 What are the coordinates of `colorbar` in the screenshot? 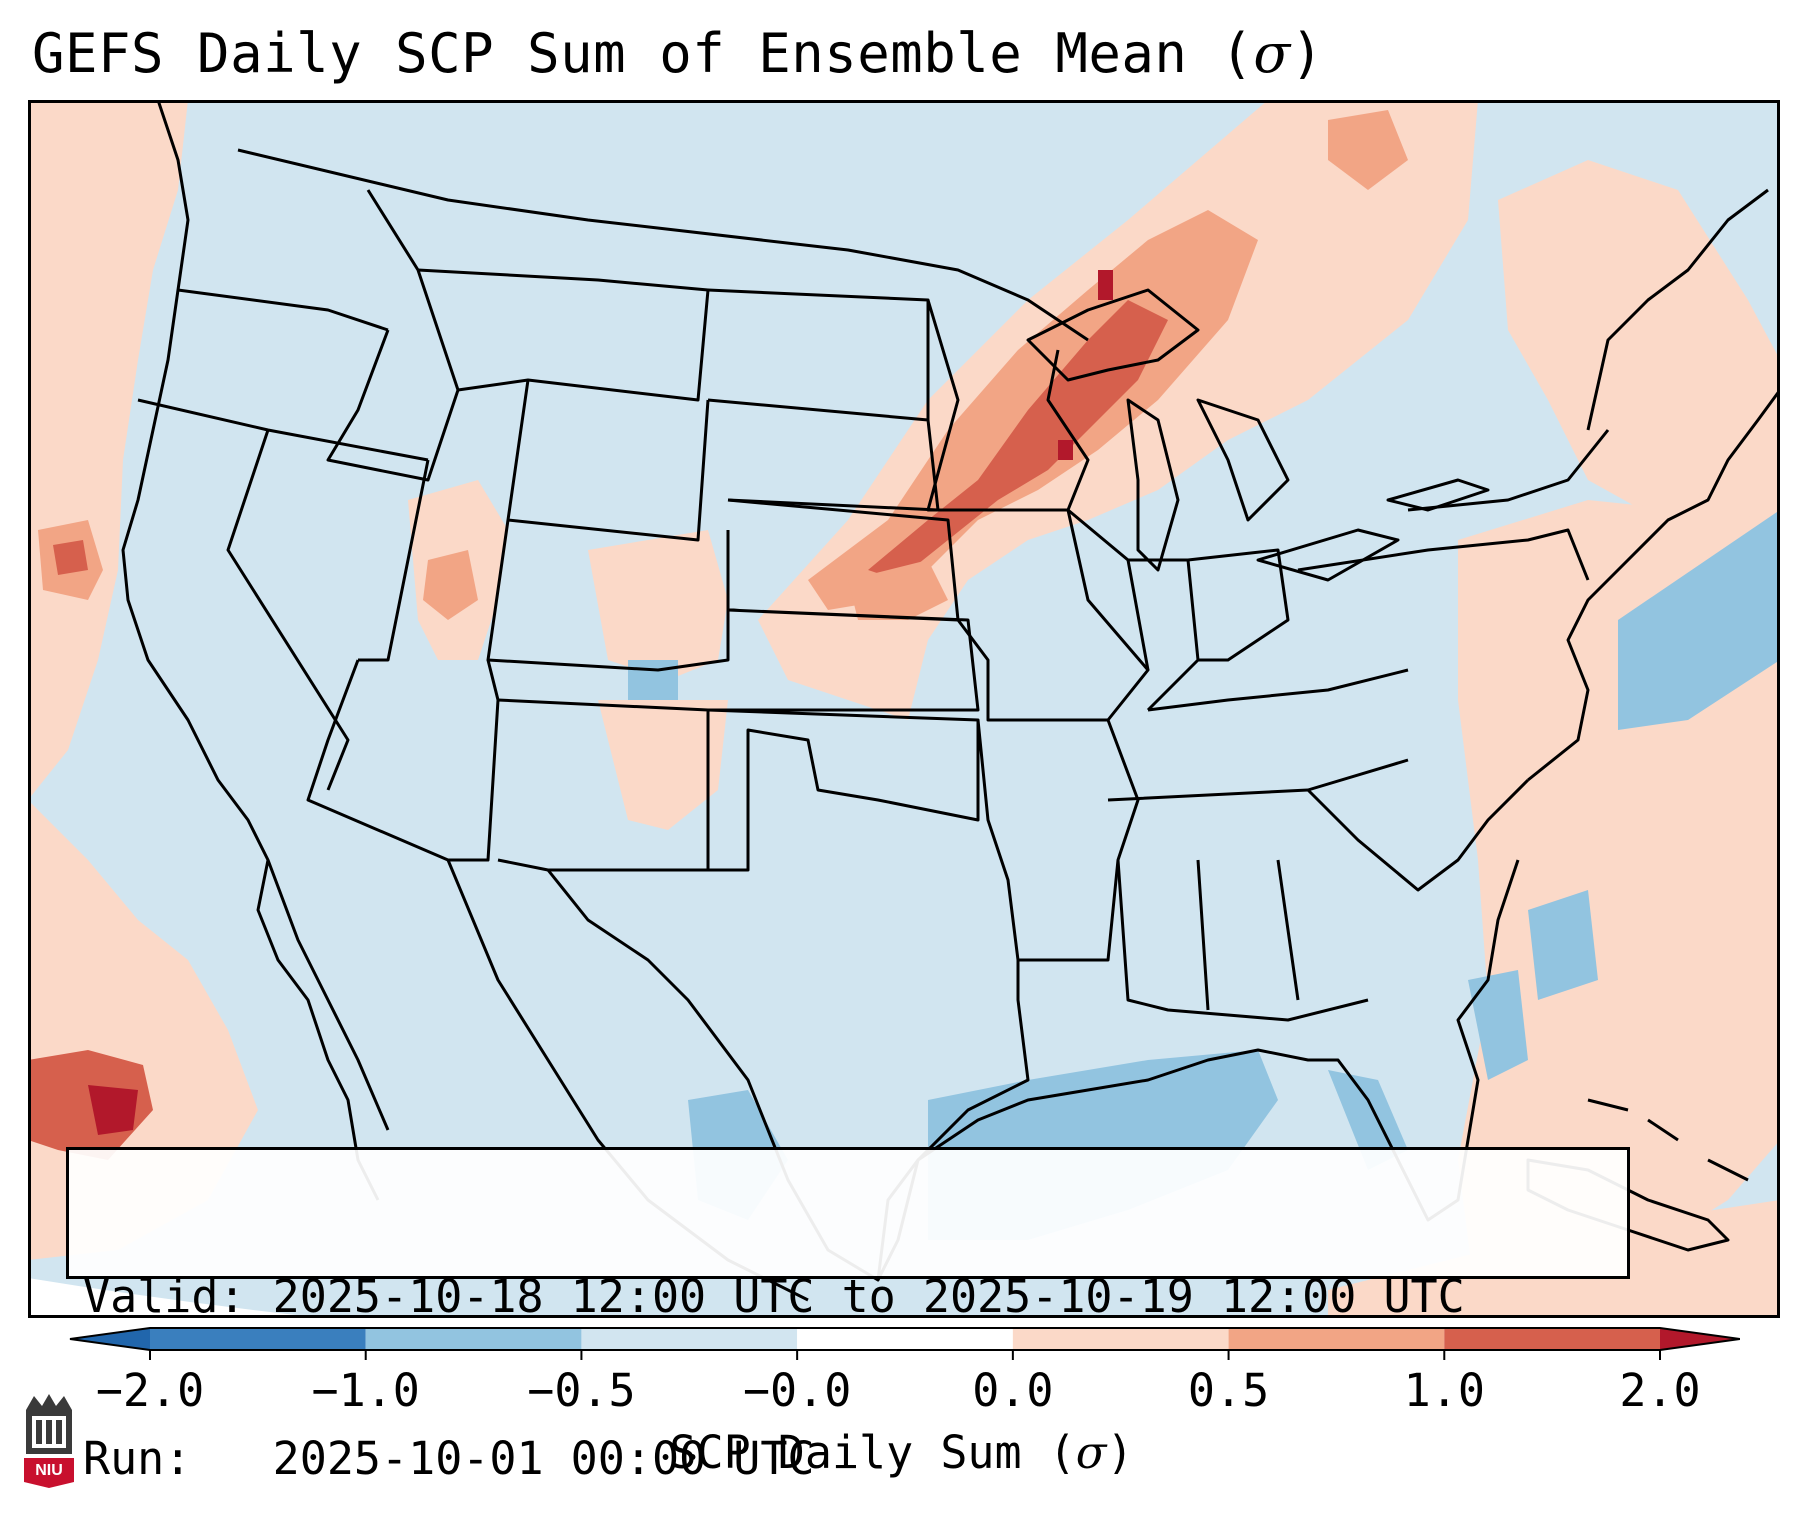 It's located at (904, 1343).